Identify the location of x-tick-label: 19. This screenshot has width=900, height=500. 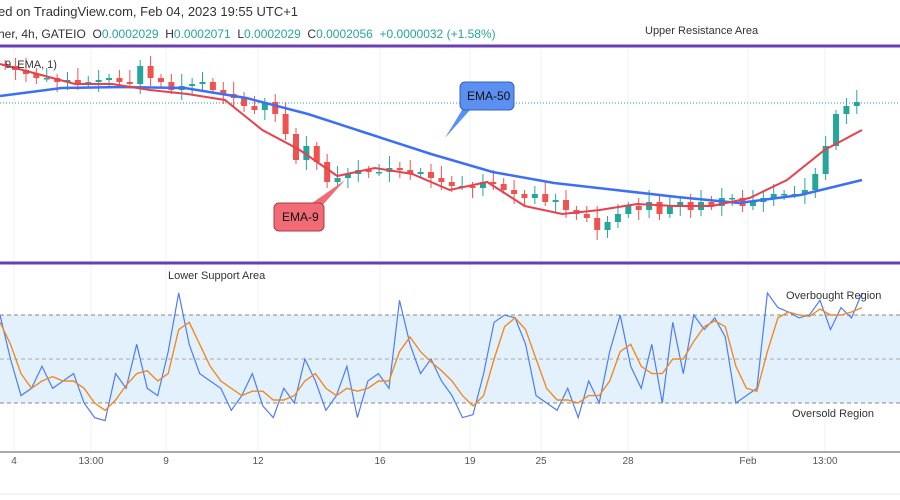
(470, 461).